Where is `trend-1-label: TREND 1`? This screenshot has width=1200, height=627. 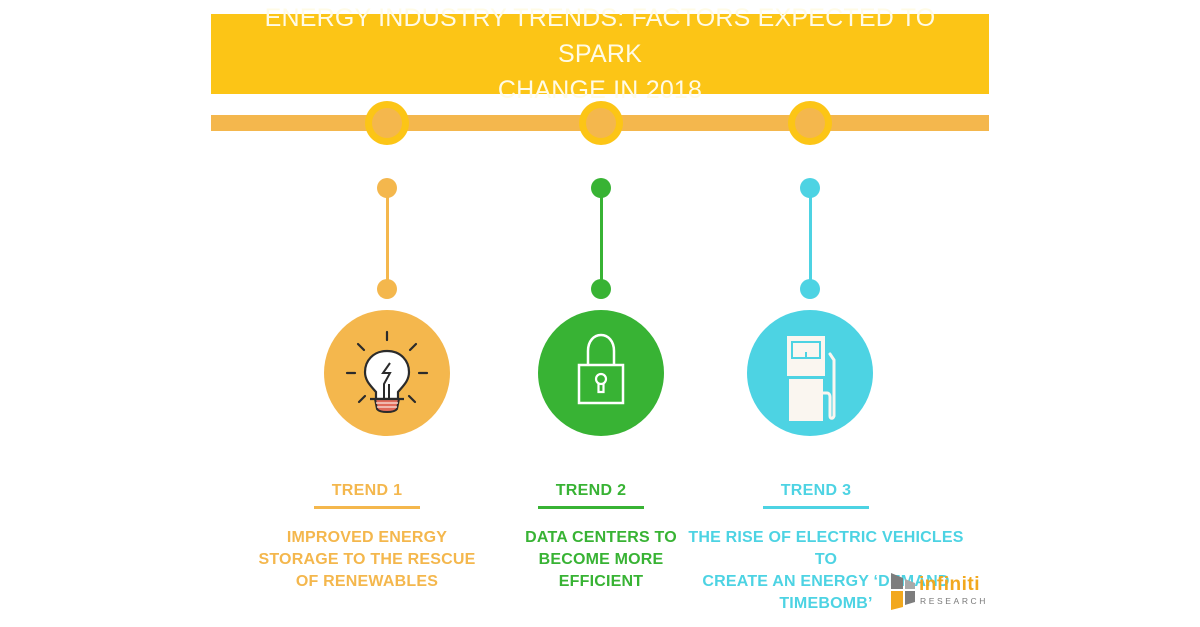
trend-1-label: TREND 1 is located at coordinates (367, 490).